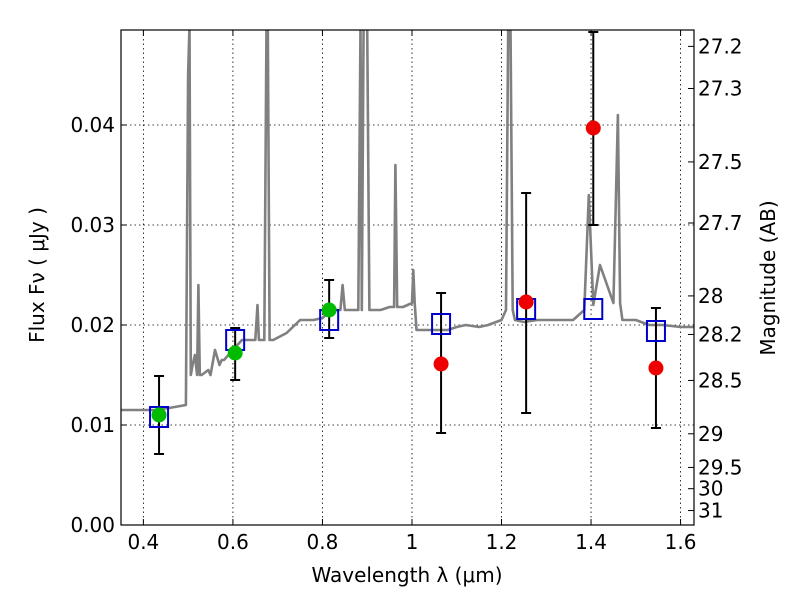  I want to click on y-axis-right-label: Magnitude (AB), so click(768, 277).